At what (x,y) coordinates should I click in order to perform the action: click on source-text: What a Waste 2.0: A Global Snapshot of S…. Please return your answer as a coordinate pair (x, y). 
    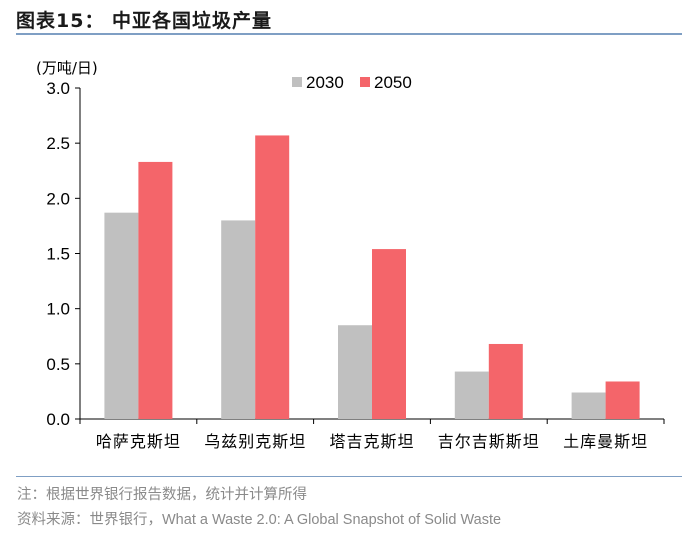
    Looking at the image, I should click on (332, 520).